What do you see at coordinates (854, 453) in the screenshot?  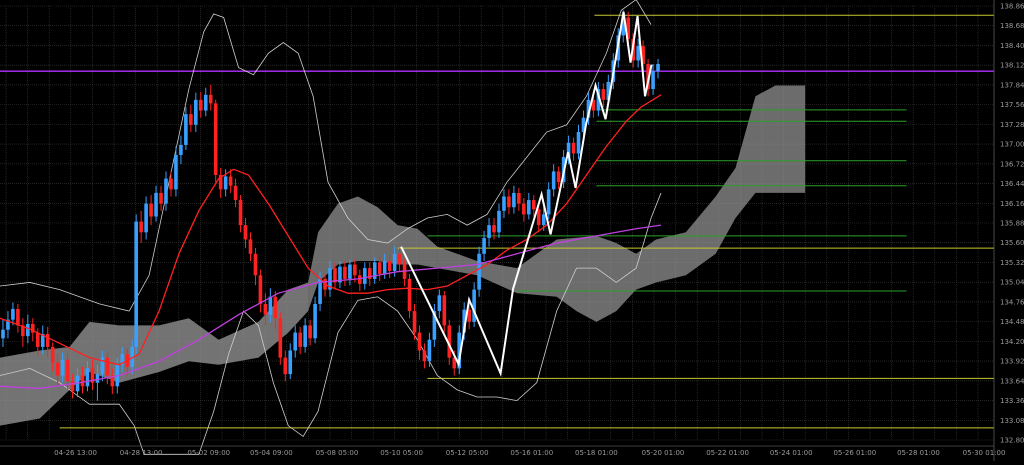 I see `x-tick-label: 05-26 01:00` at bounding box center [854, 453].